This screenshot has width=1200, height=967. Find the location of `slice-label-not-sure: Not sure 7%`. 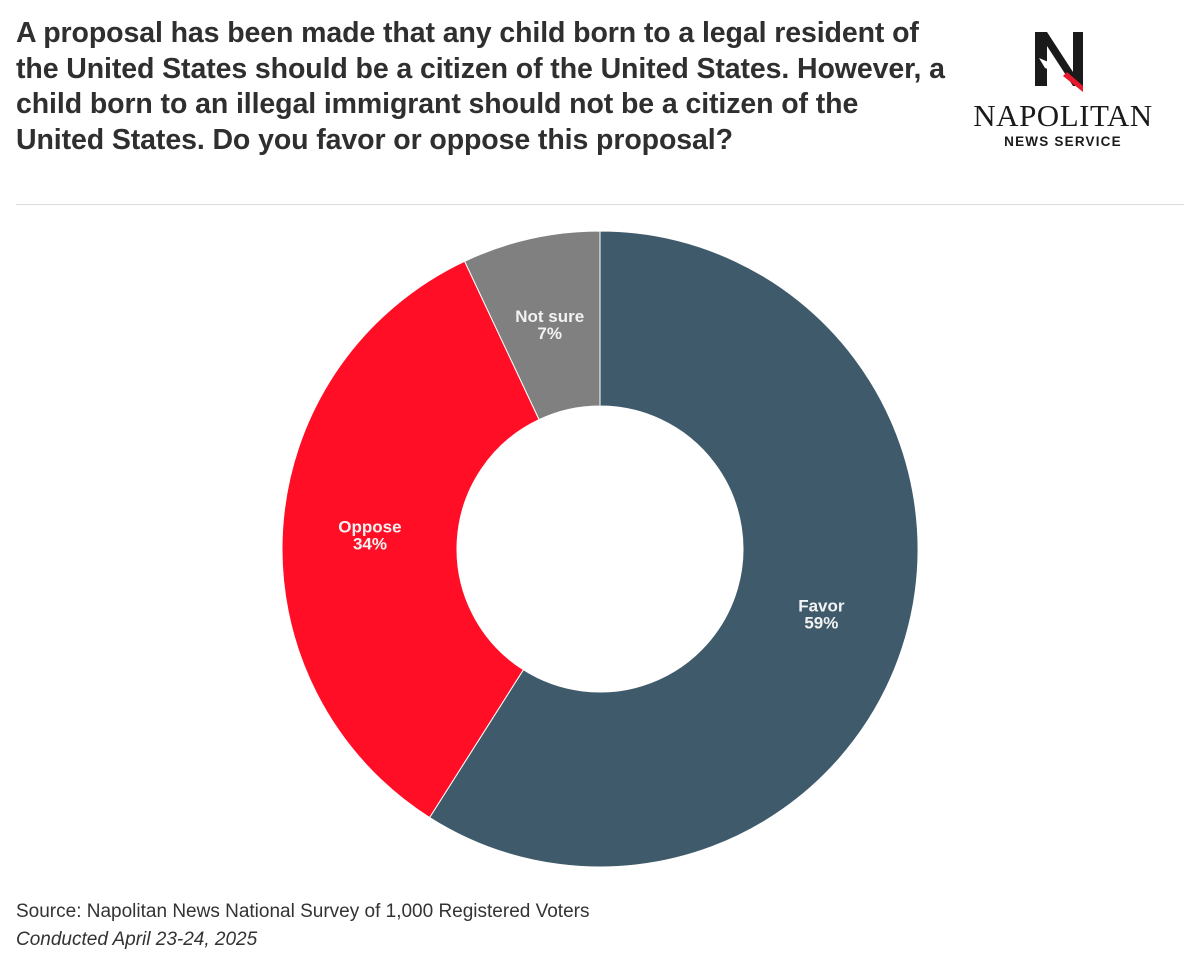

slice-label-not-sure: Not sure 7% is located at coordinates (549, 325).